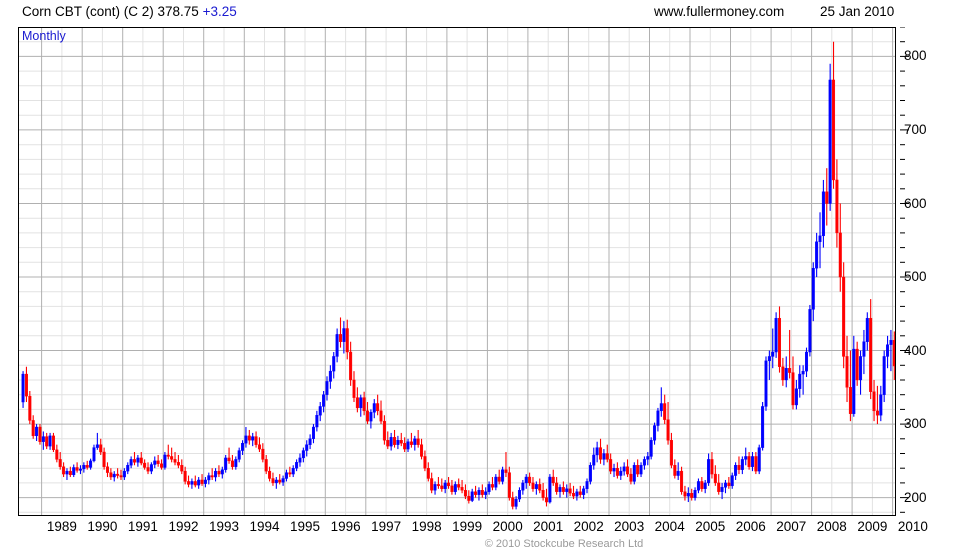 The width and height of the screenshot is (980, 560). What do you see at coordinates (588, 526) in the screenshot?
I see `x-tick-label: 2002` at bounding box center [588, 526].